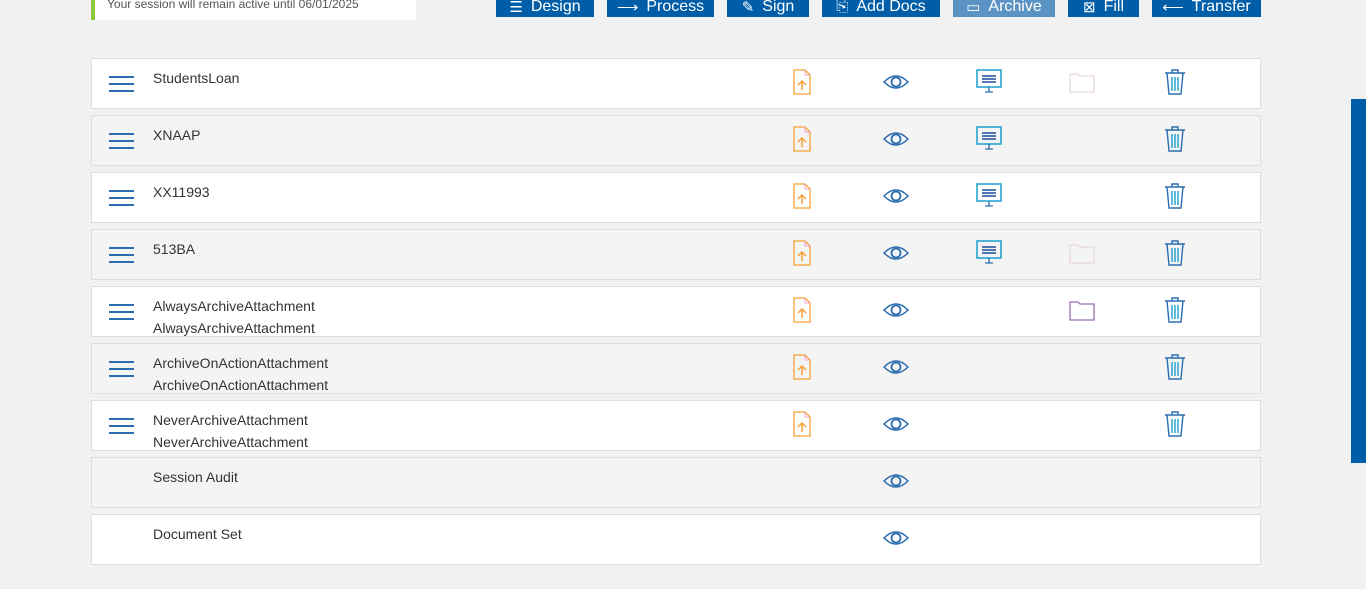 The height and width of the screenshot is (589, 1366). What do you see at coordinates (241, 363) in the screenshot?
I see `document-name: ArchiveOnActionAttachment` at bounding box center [241, 363].